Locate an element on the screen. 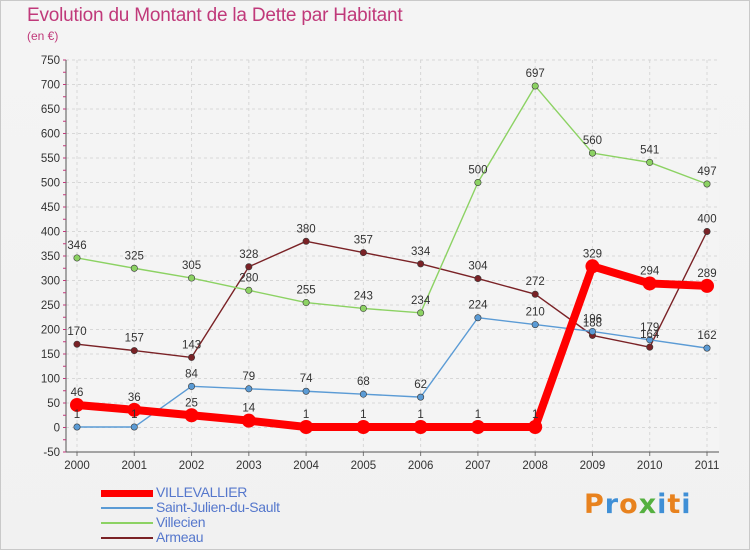 This screenshot has width=750, height=550. data-label: 210 is located at coordinates (535, 313).